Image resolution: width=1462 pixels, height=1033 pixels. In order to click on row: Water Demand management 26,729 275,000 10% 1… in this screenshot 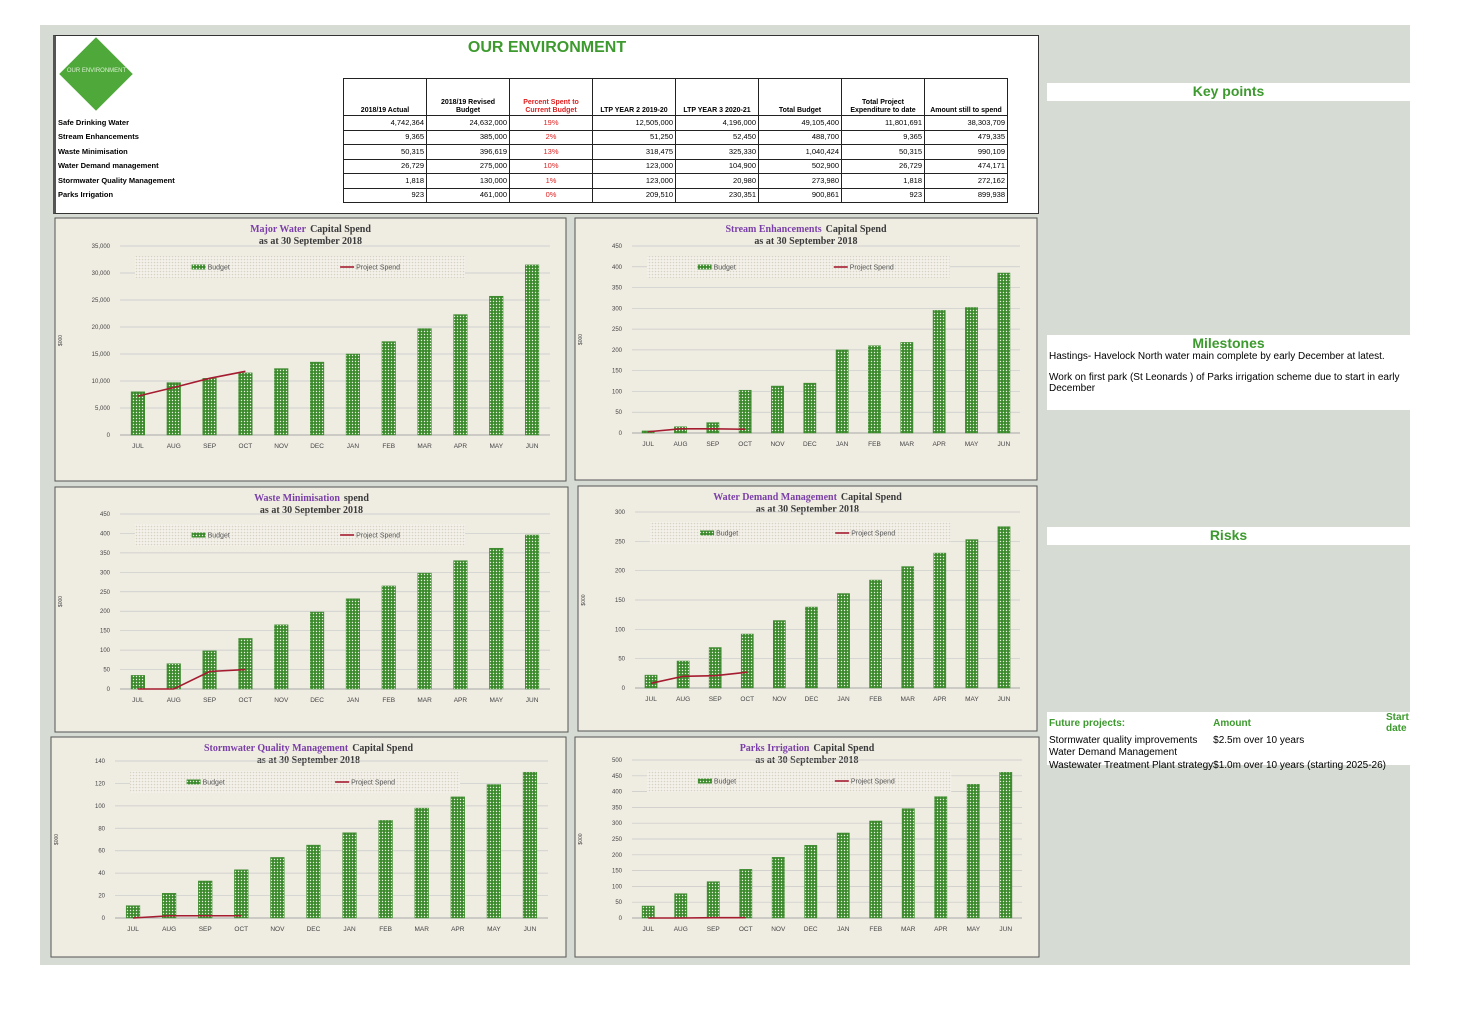, I will do `click(532, 166)`.